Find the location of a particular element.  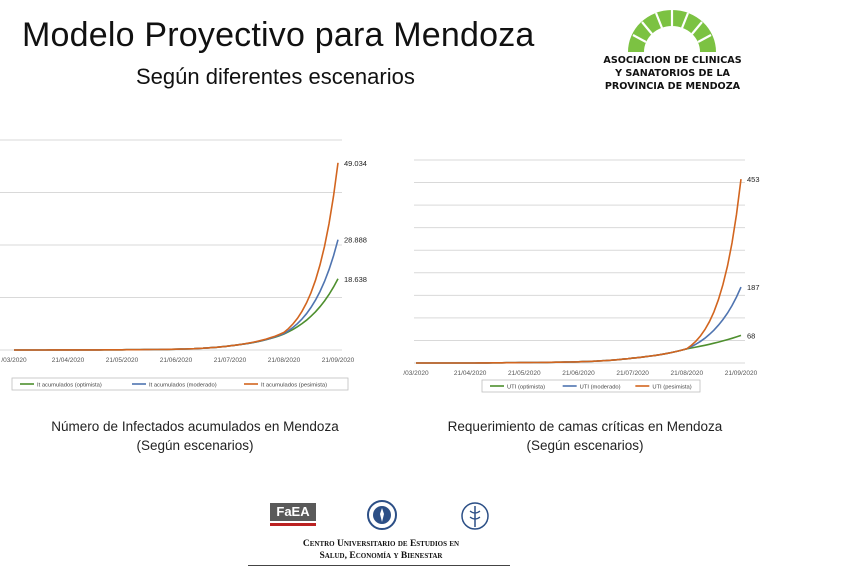

logo-line-3: PROVINCIA DE MENDOZA is located at coordinates (672, 86).